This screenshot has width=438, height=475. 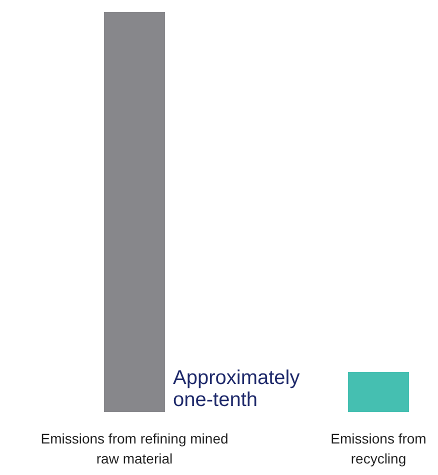 I want to click on x-tick-label: Emissions from refining mined raw material, so click(x=134, y=448).